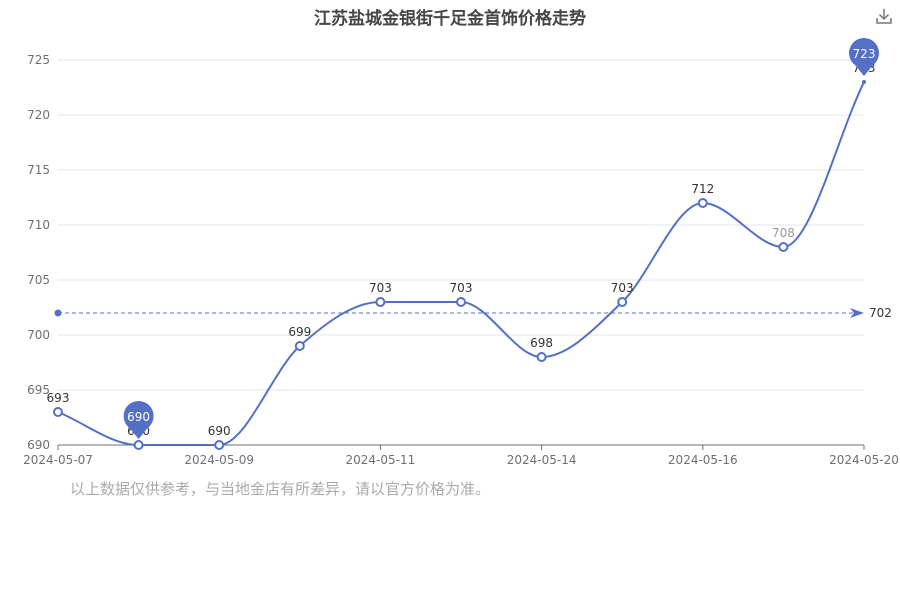 The height and width of the screenshot is (600, 900). I want to click on x-tick-label: 2024-05-14, so click(542, 460).